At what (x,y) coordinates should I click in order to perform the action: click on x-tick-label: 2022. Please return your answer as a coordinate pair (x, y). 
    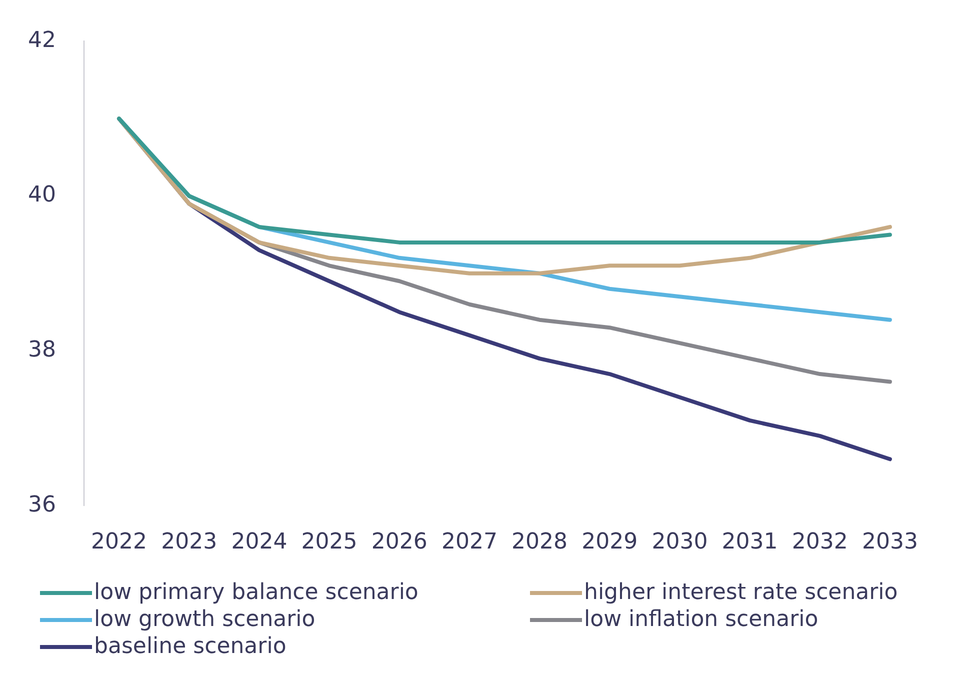
    Looking at the image, I should click on (119, 542).